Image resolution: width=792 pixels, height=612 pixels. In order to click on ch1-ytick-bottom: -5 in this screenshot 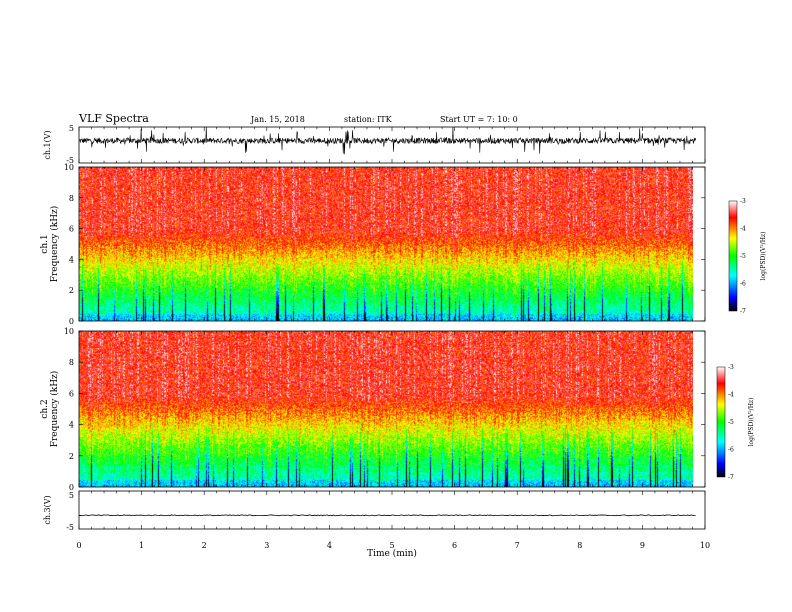, I will do `click(70, 160)`.